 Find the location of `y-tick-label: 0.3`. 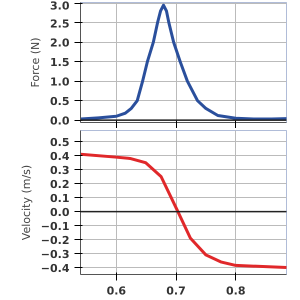

y-tick-label: 0.3 is located at coordinates (60, 171).